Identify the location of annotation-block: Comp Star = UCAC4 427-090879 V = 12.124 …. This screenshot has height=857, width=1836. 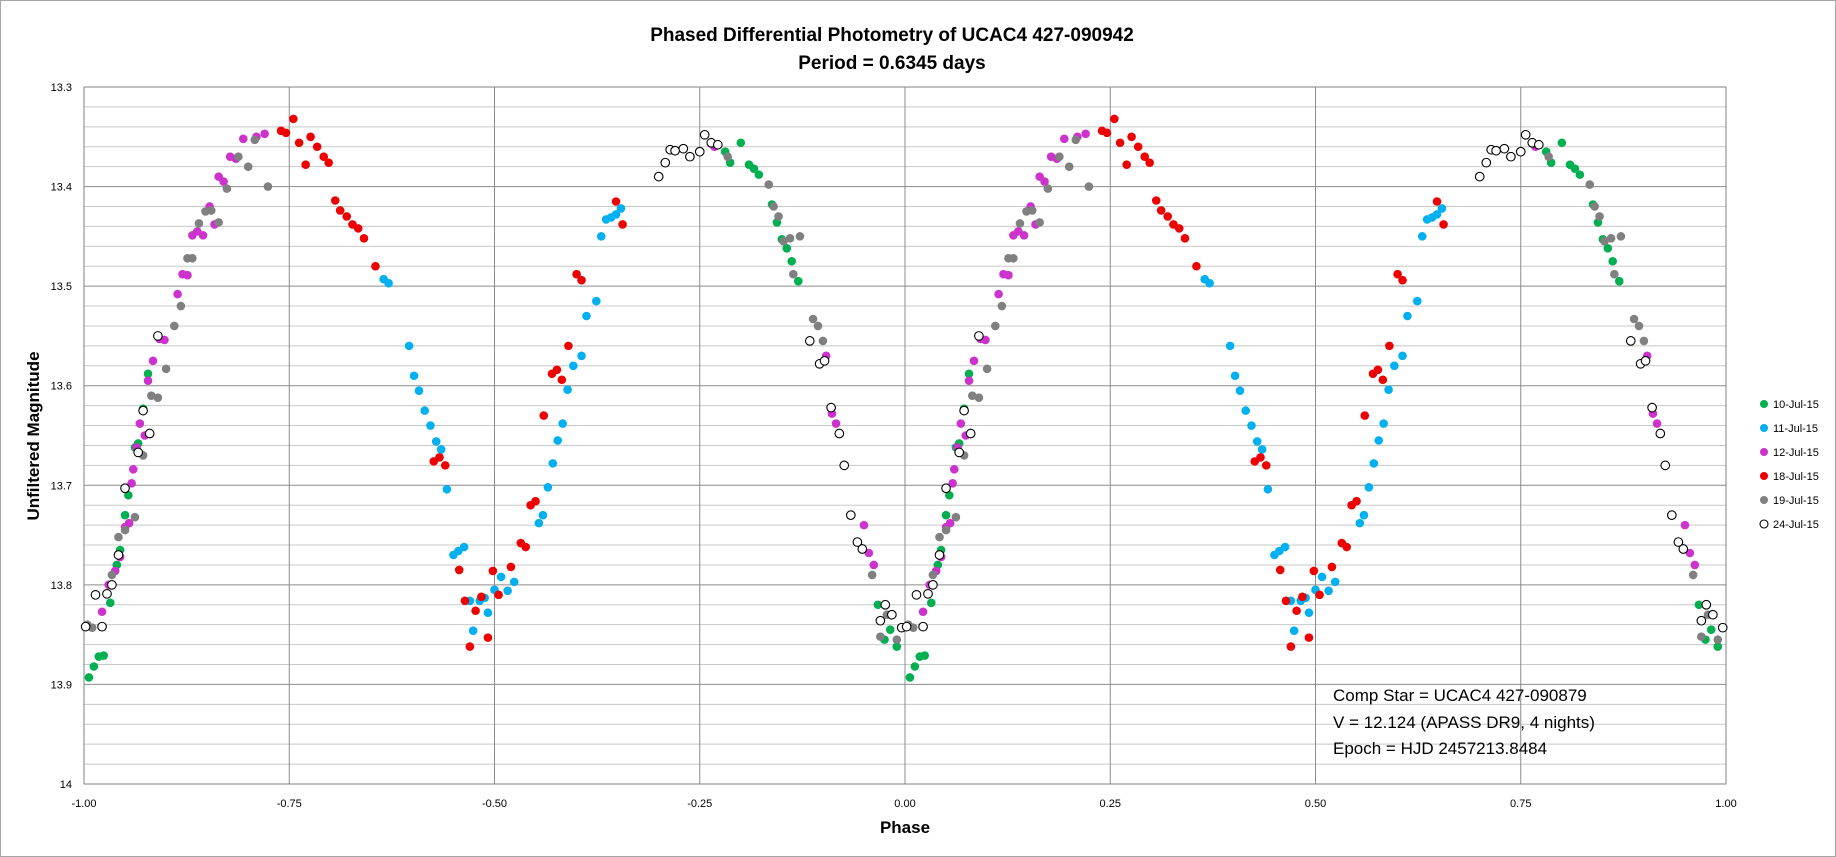
(1464, 722).